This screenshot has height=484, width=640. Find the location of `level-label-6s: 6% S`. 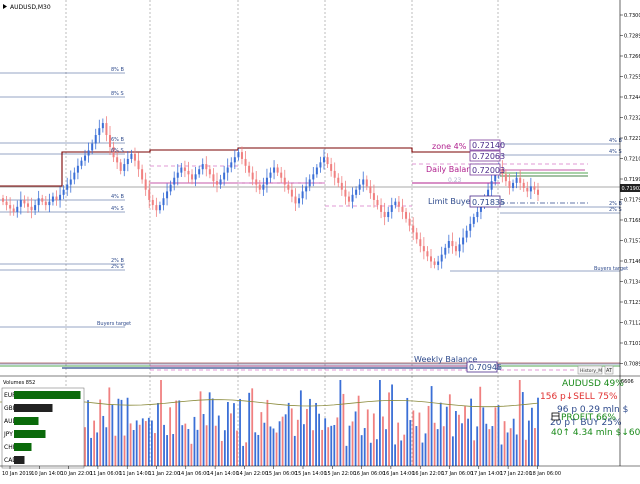

level-label-6s: 6% S is located at coordinates (117, 151).